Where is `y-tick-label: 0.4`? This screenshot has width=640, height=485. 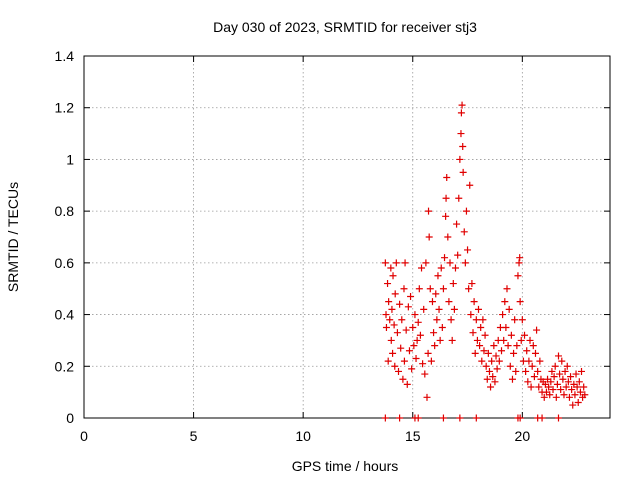 y-tick-label: 0.4 is located at coordinates (65, 315).